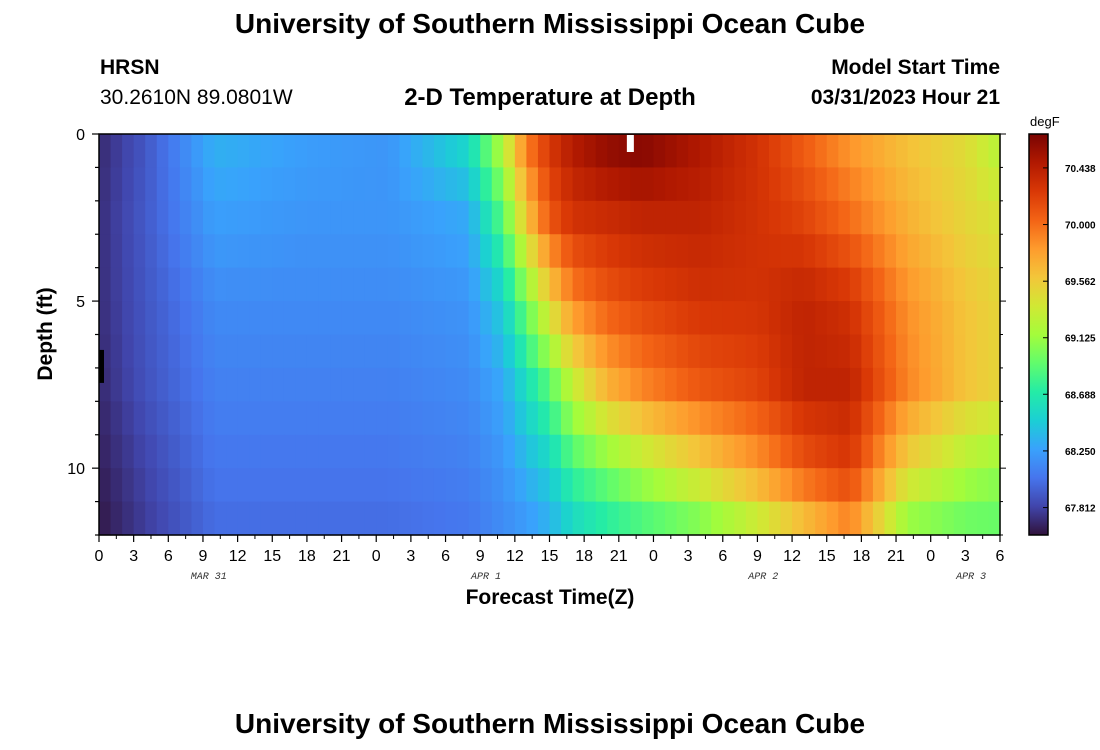  Describe the element at coordinates (1080, 509) in the screenshot. I see `colorbar-tick-label: 67.812` at that location.